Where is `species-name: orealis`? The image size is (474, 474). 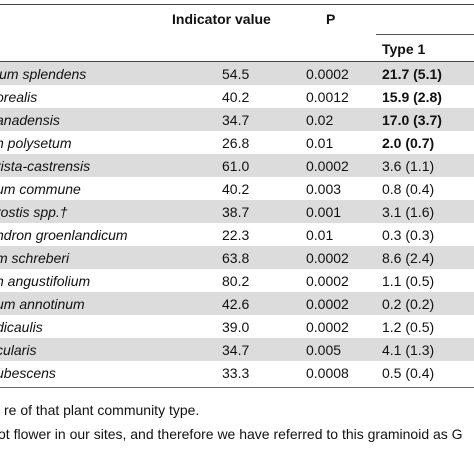
species-name: orealis is located at coordinates (19, 97).